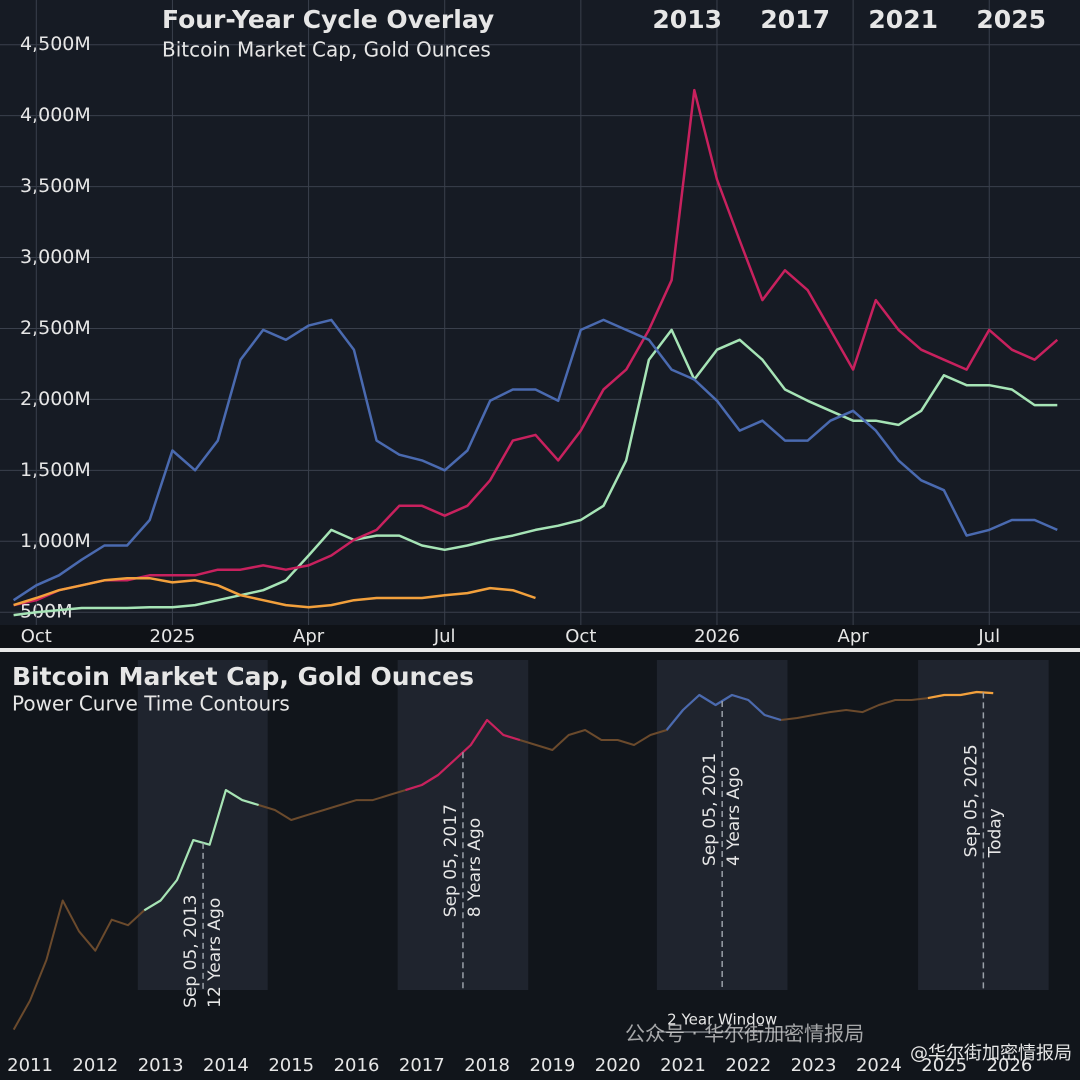  Describe the element at coordinates (991, 1053) in the screenshot. I see `watermark: @华尔街加密情报局` at that location.